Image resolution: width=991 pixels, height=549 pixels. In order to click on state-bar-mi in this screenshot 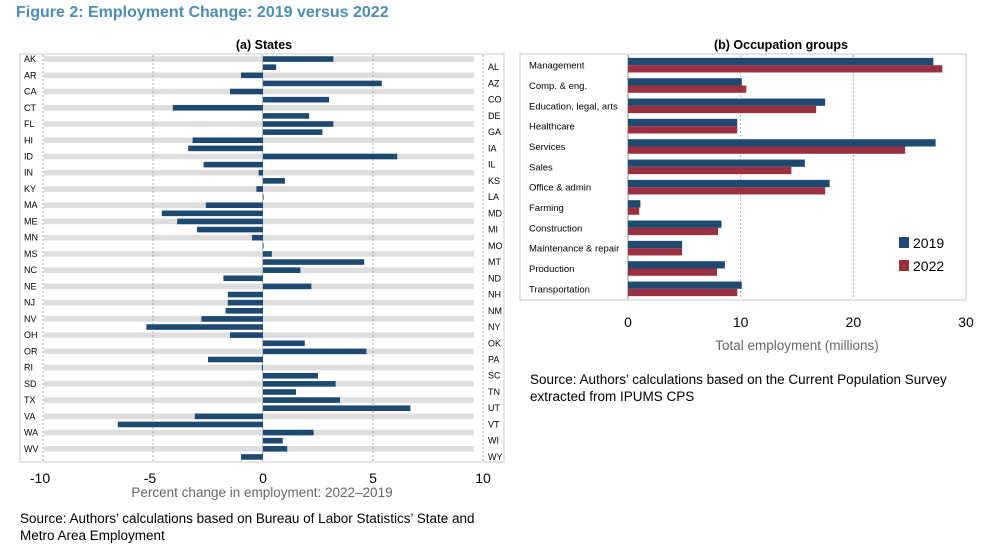, I will do `click(230, 229)`.